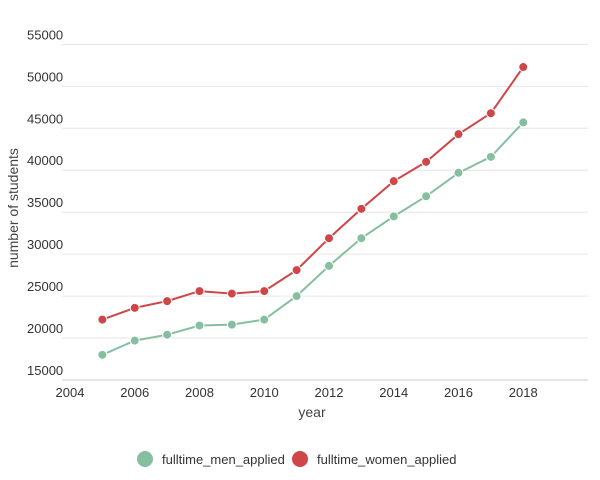  I want to click on legend-label: fulltime_women_applied, so click(386, 459).